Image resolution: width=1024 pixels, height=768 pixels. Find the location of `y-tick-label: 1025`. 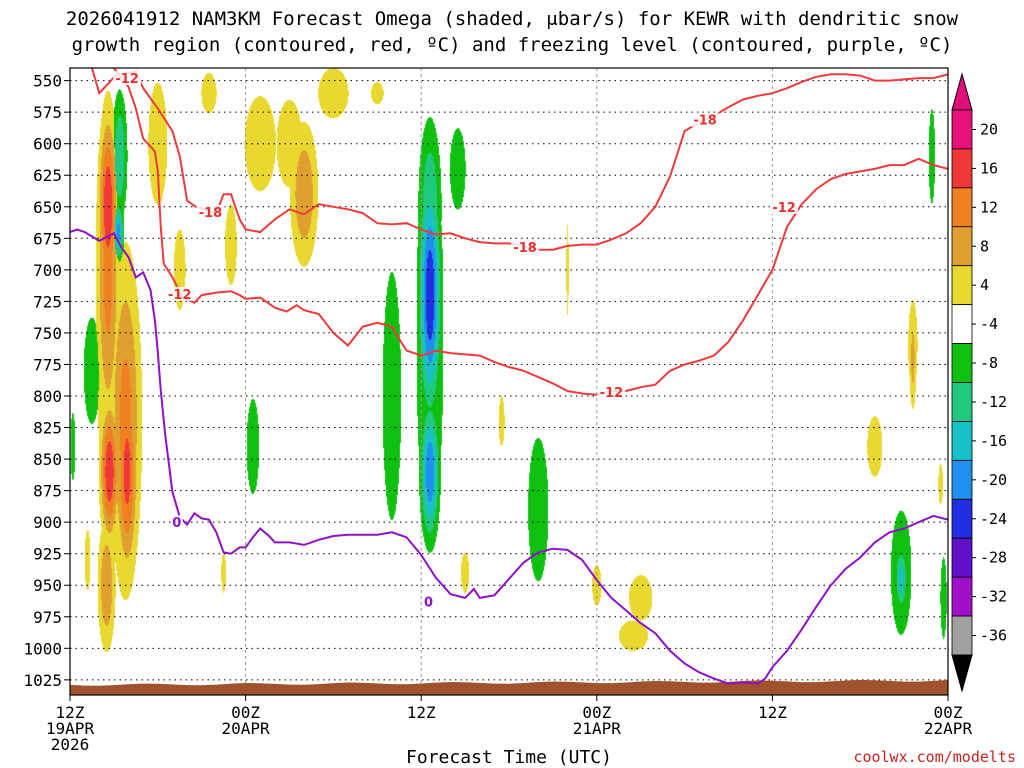

y-tick-label: 1025 is located at coordinates (42, 680).